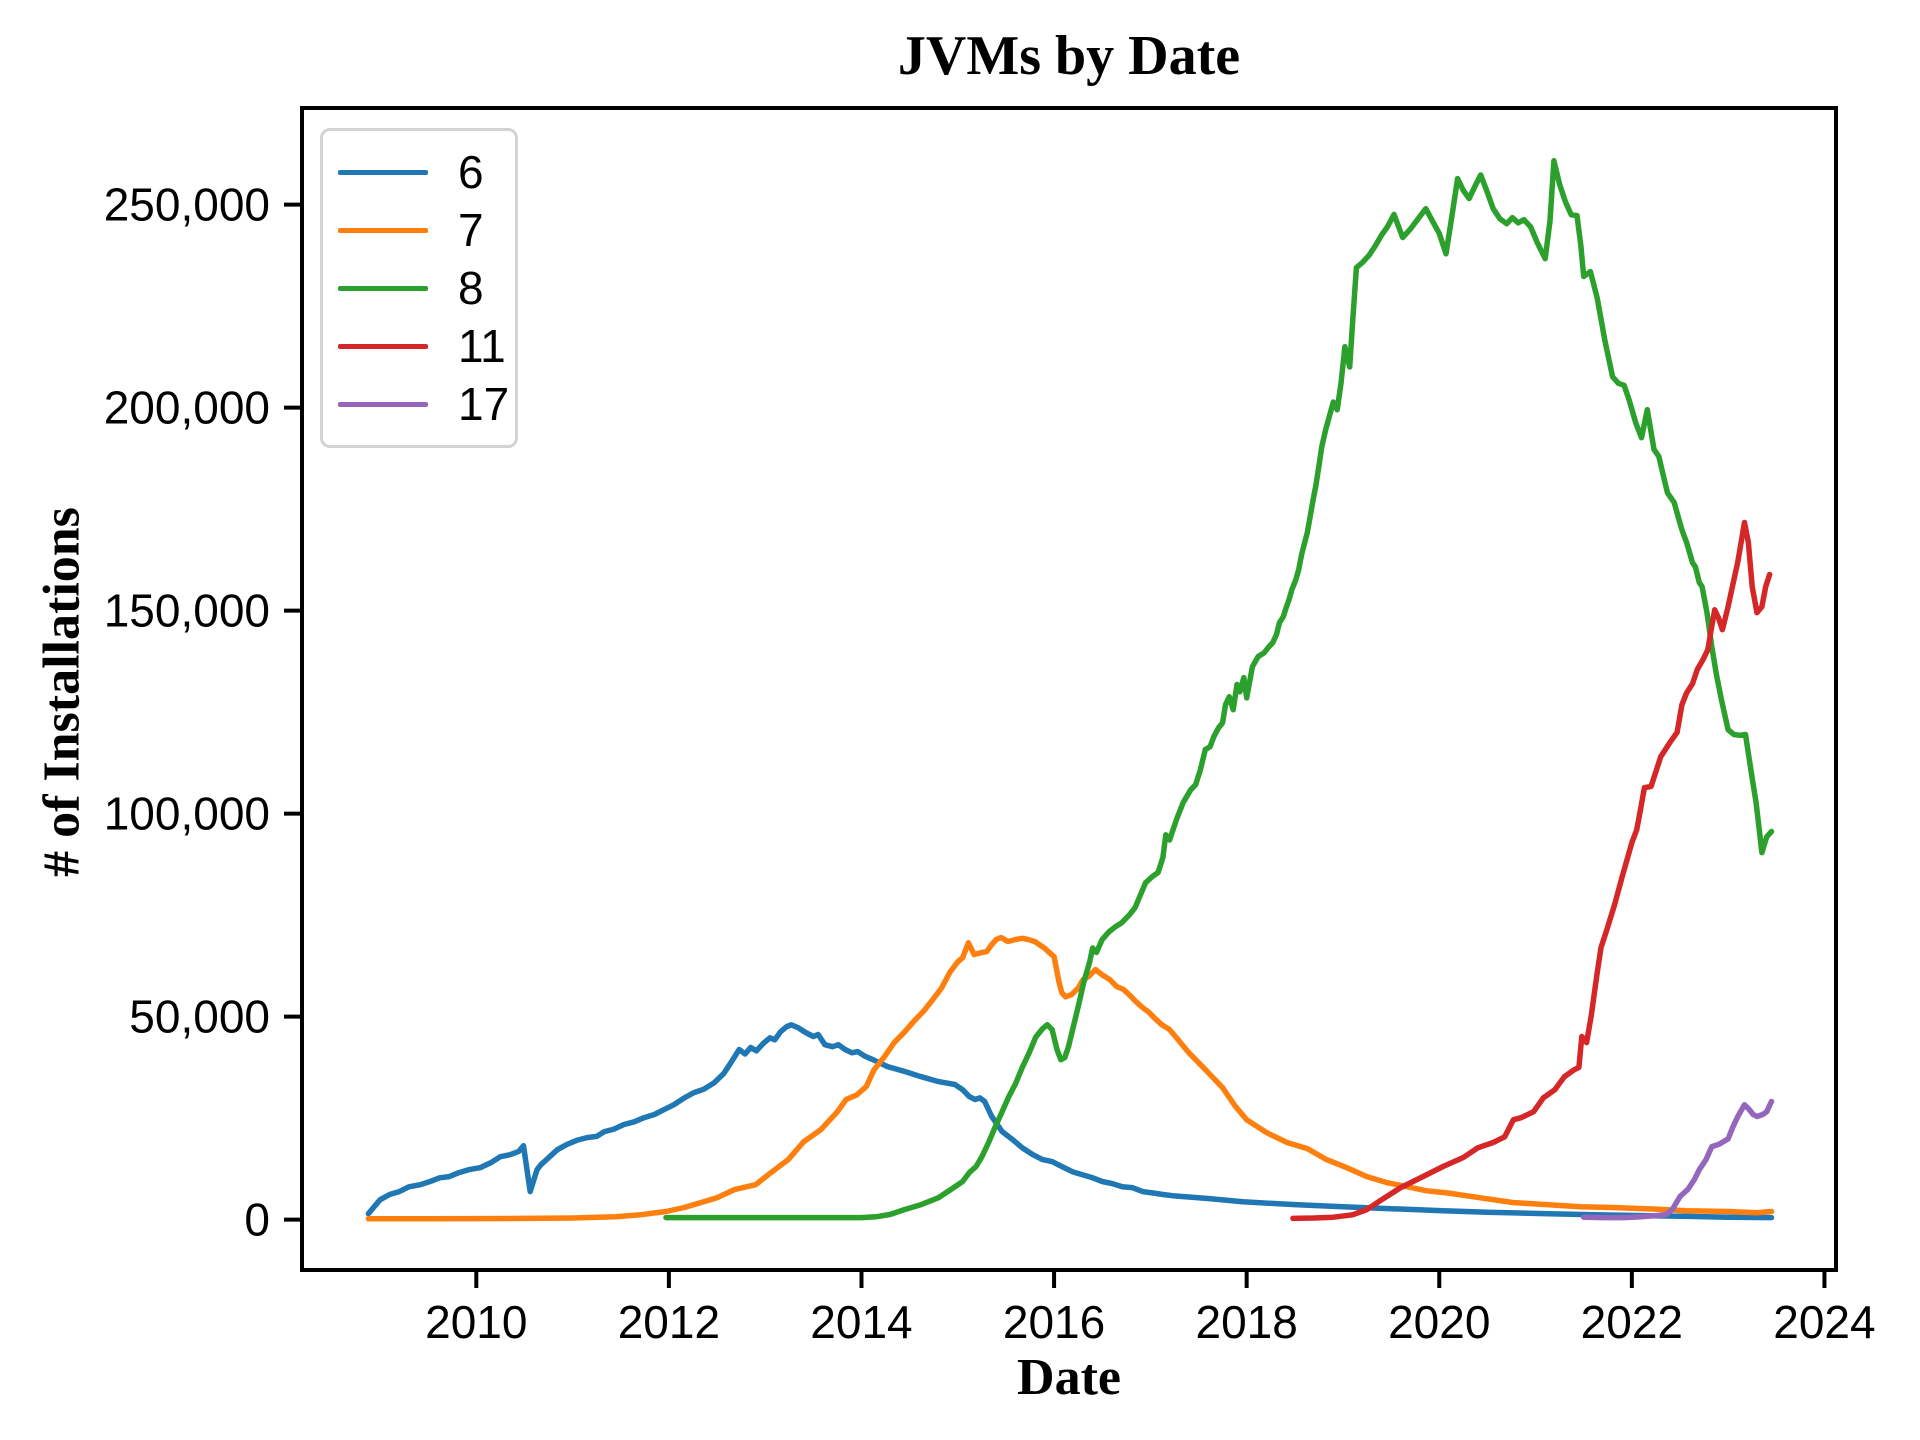  Describe the element at coordinates (1069, 56) in the screenshot. I see `chart-title: JVMs by Date` at that location.